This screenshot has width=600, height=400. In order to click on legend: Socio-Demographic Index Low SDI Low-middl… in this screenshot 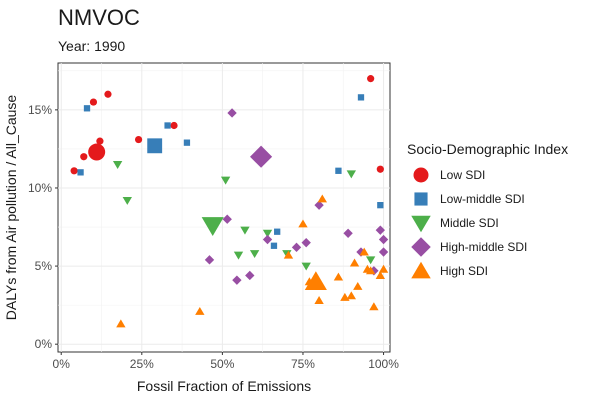, I will do `click(487, 210)`.